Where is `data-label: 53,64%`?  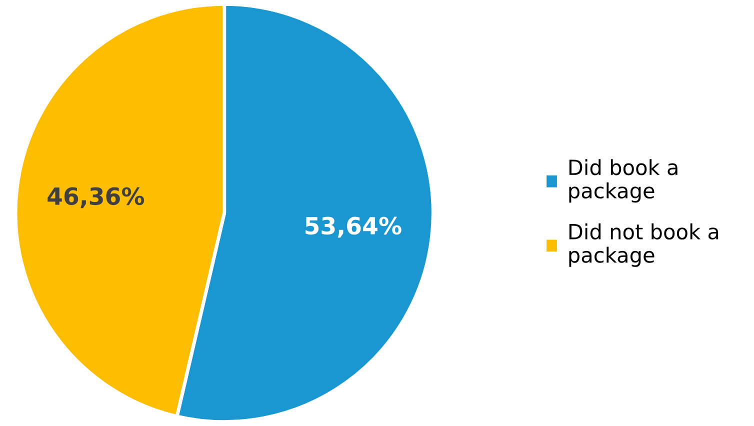
data-label: 53,64% is located at coordinates (354, 227).